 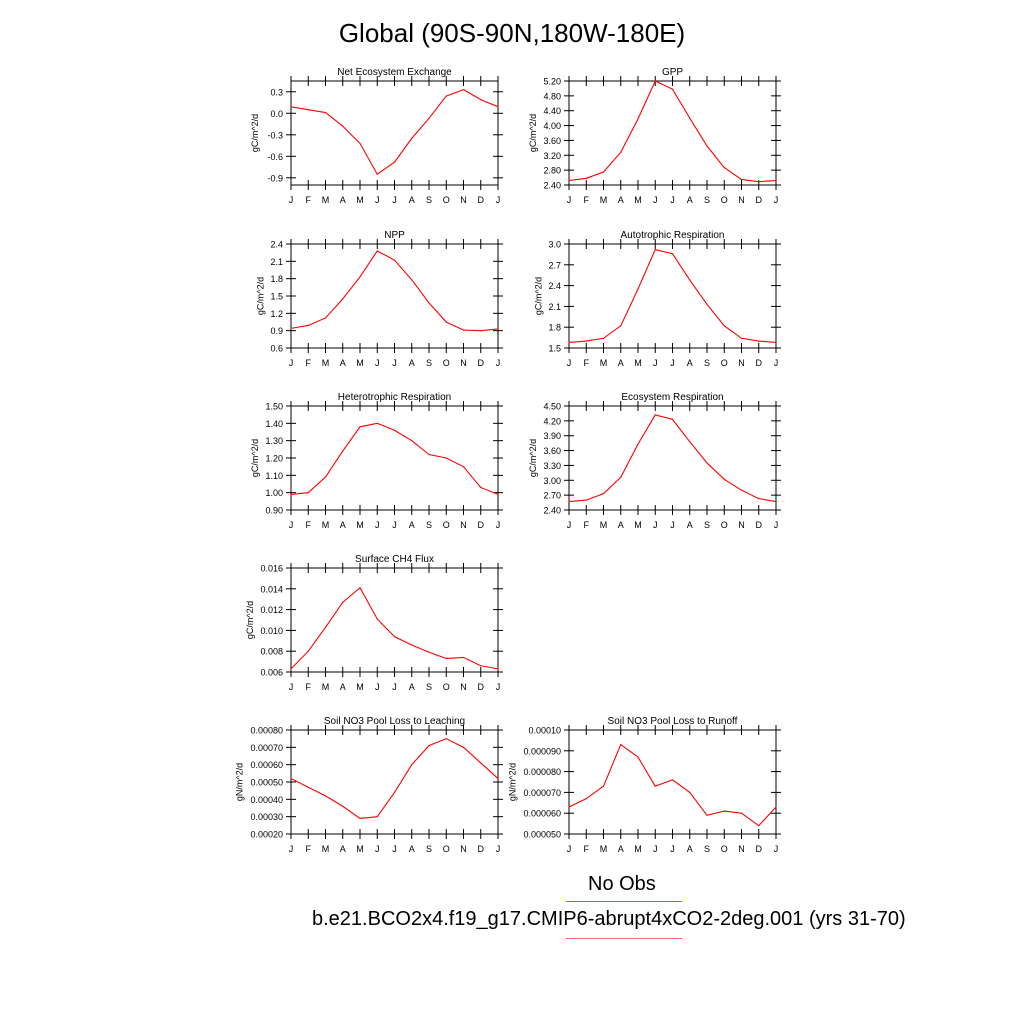 I want to click on y-tick-label: 0.00040, so click(x=266, y=800).